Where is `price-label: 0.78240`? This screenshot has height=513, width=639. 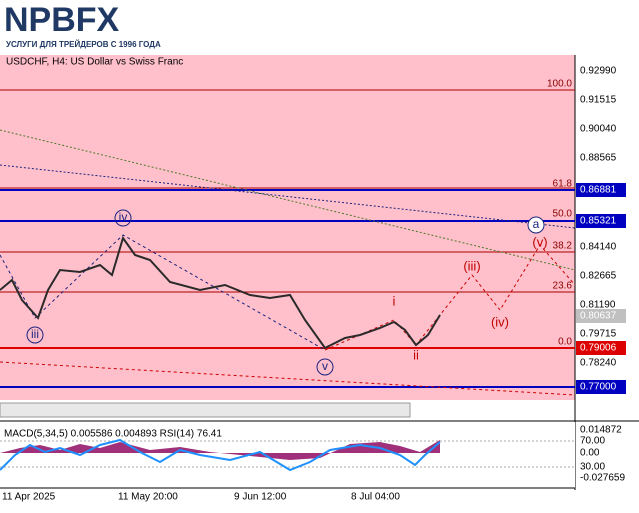
price-label: 0.78240 is located at coordinates (598, 363).